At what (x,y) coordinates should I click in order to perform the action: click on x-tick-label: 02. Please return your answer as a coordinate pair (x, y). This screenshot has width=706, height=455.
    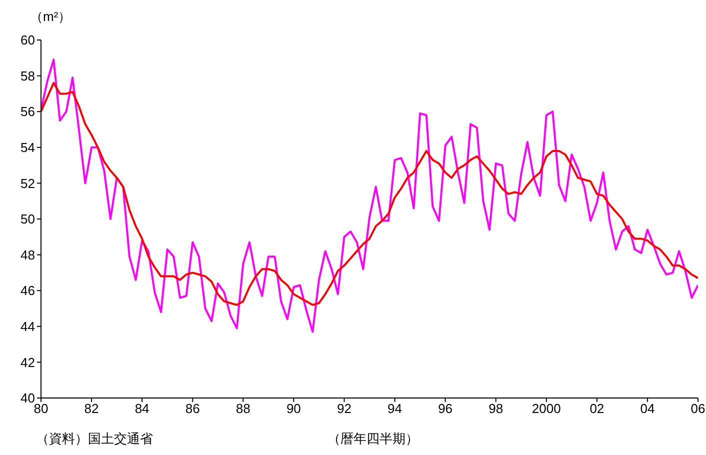
    Looking at the image, I should click on (597, 408).